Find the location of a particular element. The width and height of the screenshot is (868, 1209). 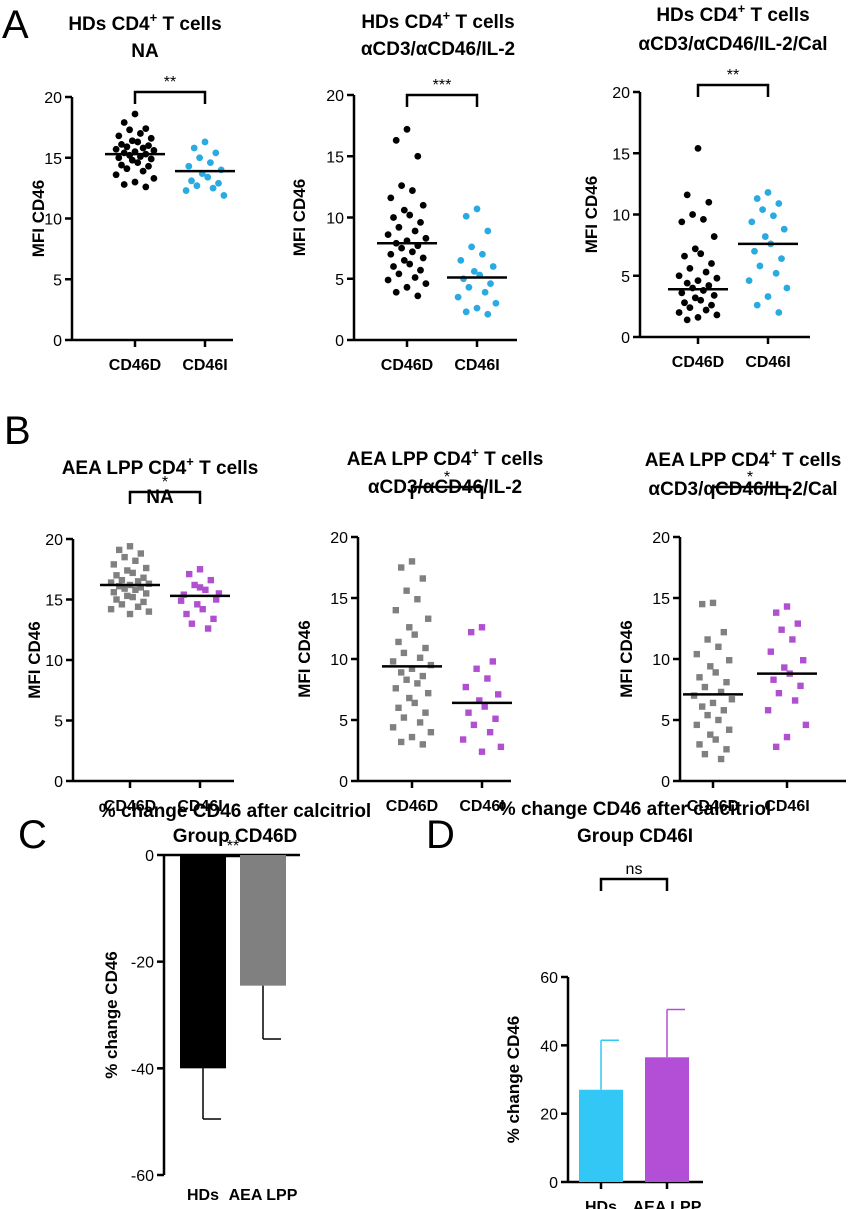

significance-label: ** is located at coordinates (233, 846).